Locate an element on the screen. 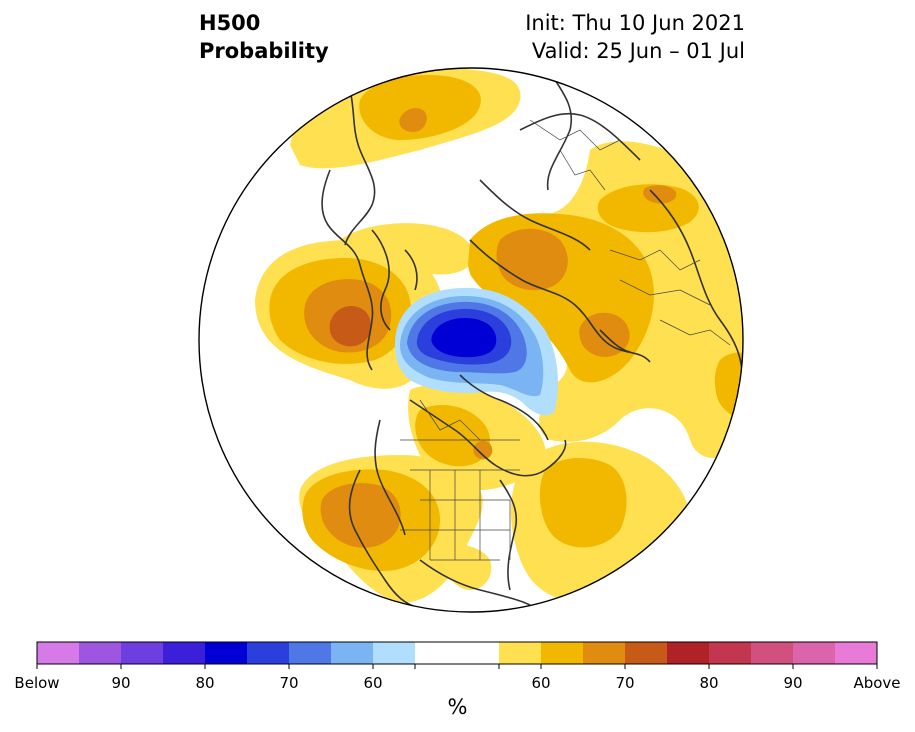 This screenshot has width=915, height=732. title-line-type: Probability is located at coordinates (264, 51).